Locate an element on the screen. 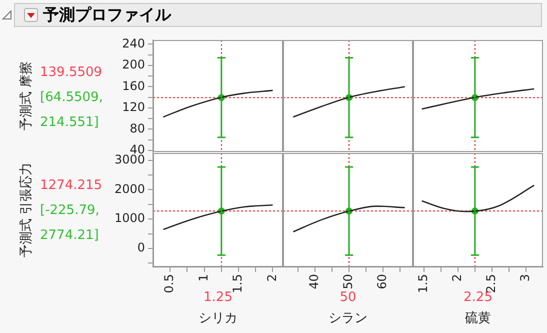 The image size is (547, 333). text: 50 is located at coordinates (348, 297).